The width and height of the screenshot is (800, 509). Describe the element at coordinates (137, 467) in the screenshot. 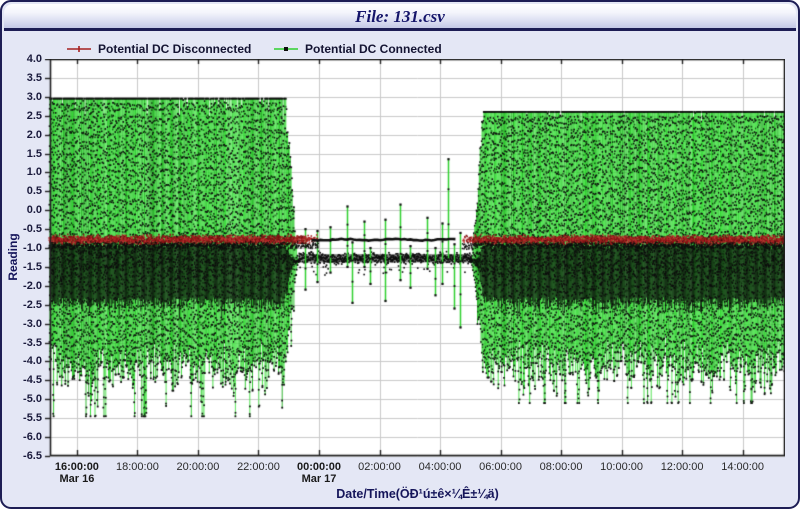

I see `x-tick-label: 18:00:00` at that location.